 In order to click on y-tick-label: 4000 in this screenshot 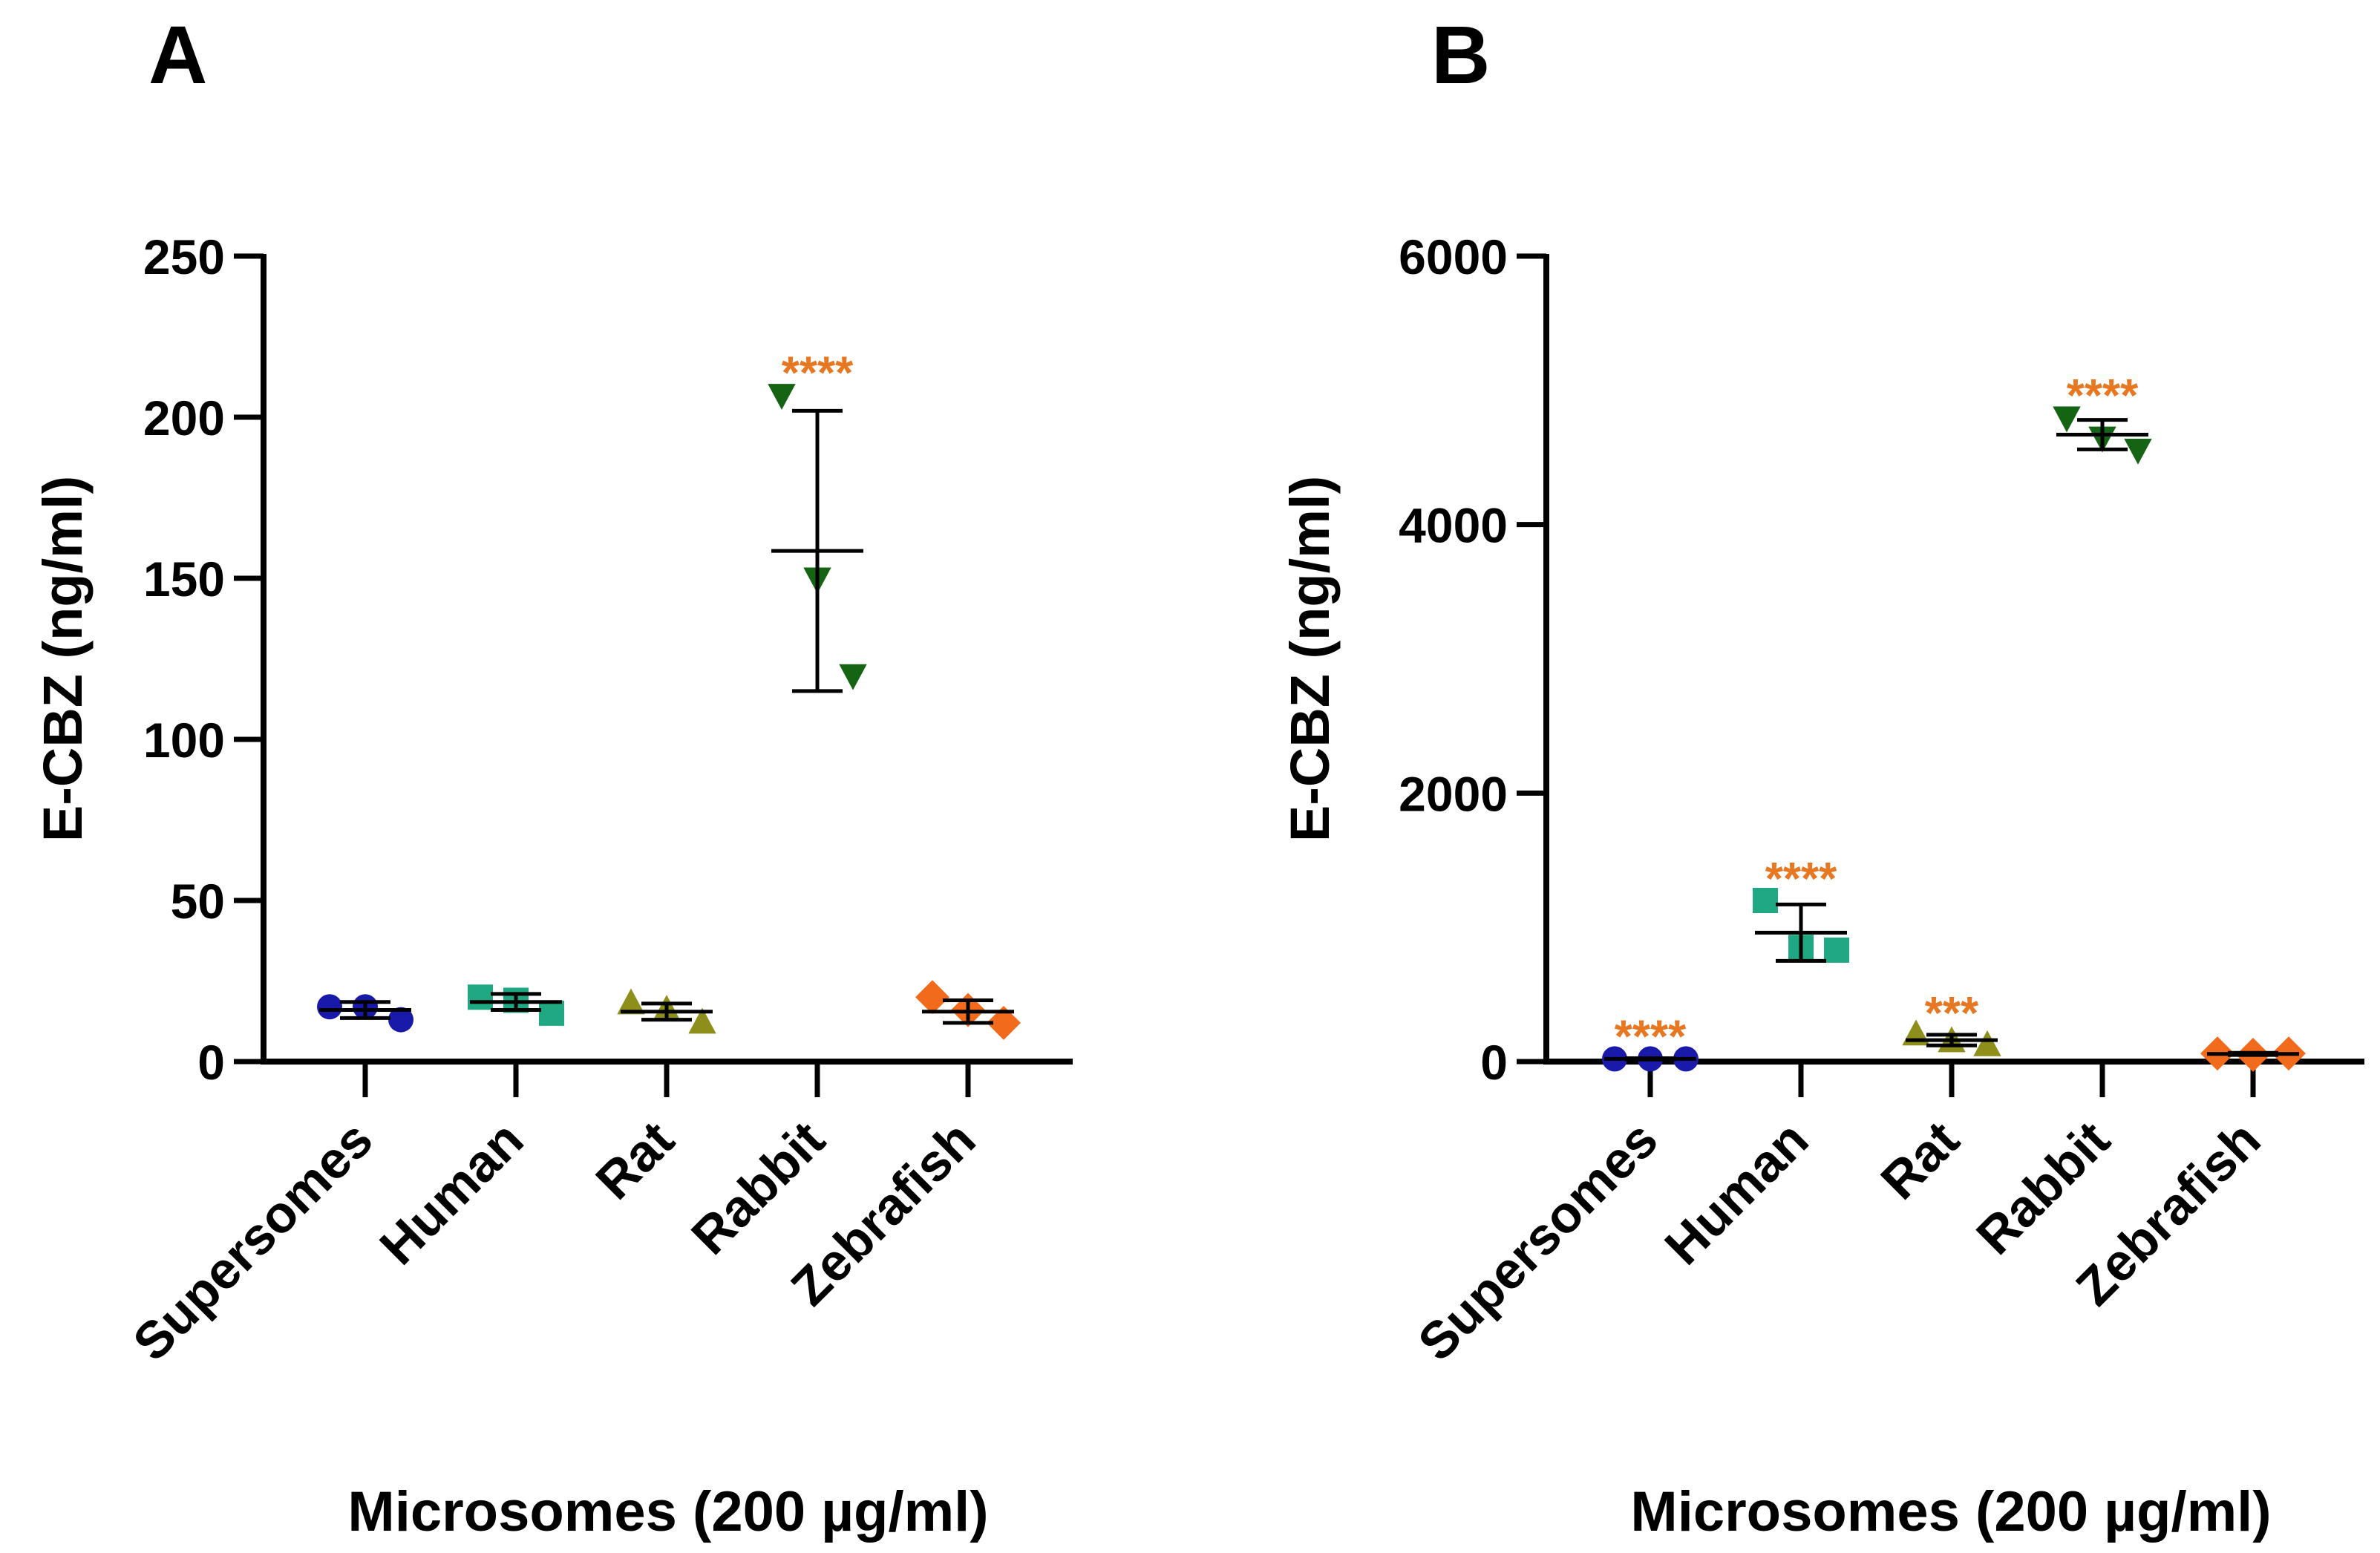, I will do `click(1453, 525)`.